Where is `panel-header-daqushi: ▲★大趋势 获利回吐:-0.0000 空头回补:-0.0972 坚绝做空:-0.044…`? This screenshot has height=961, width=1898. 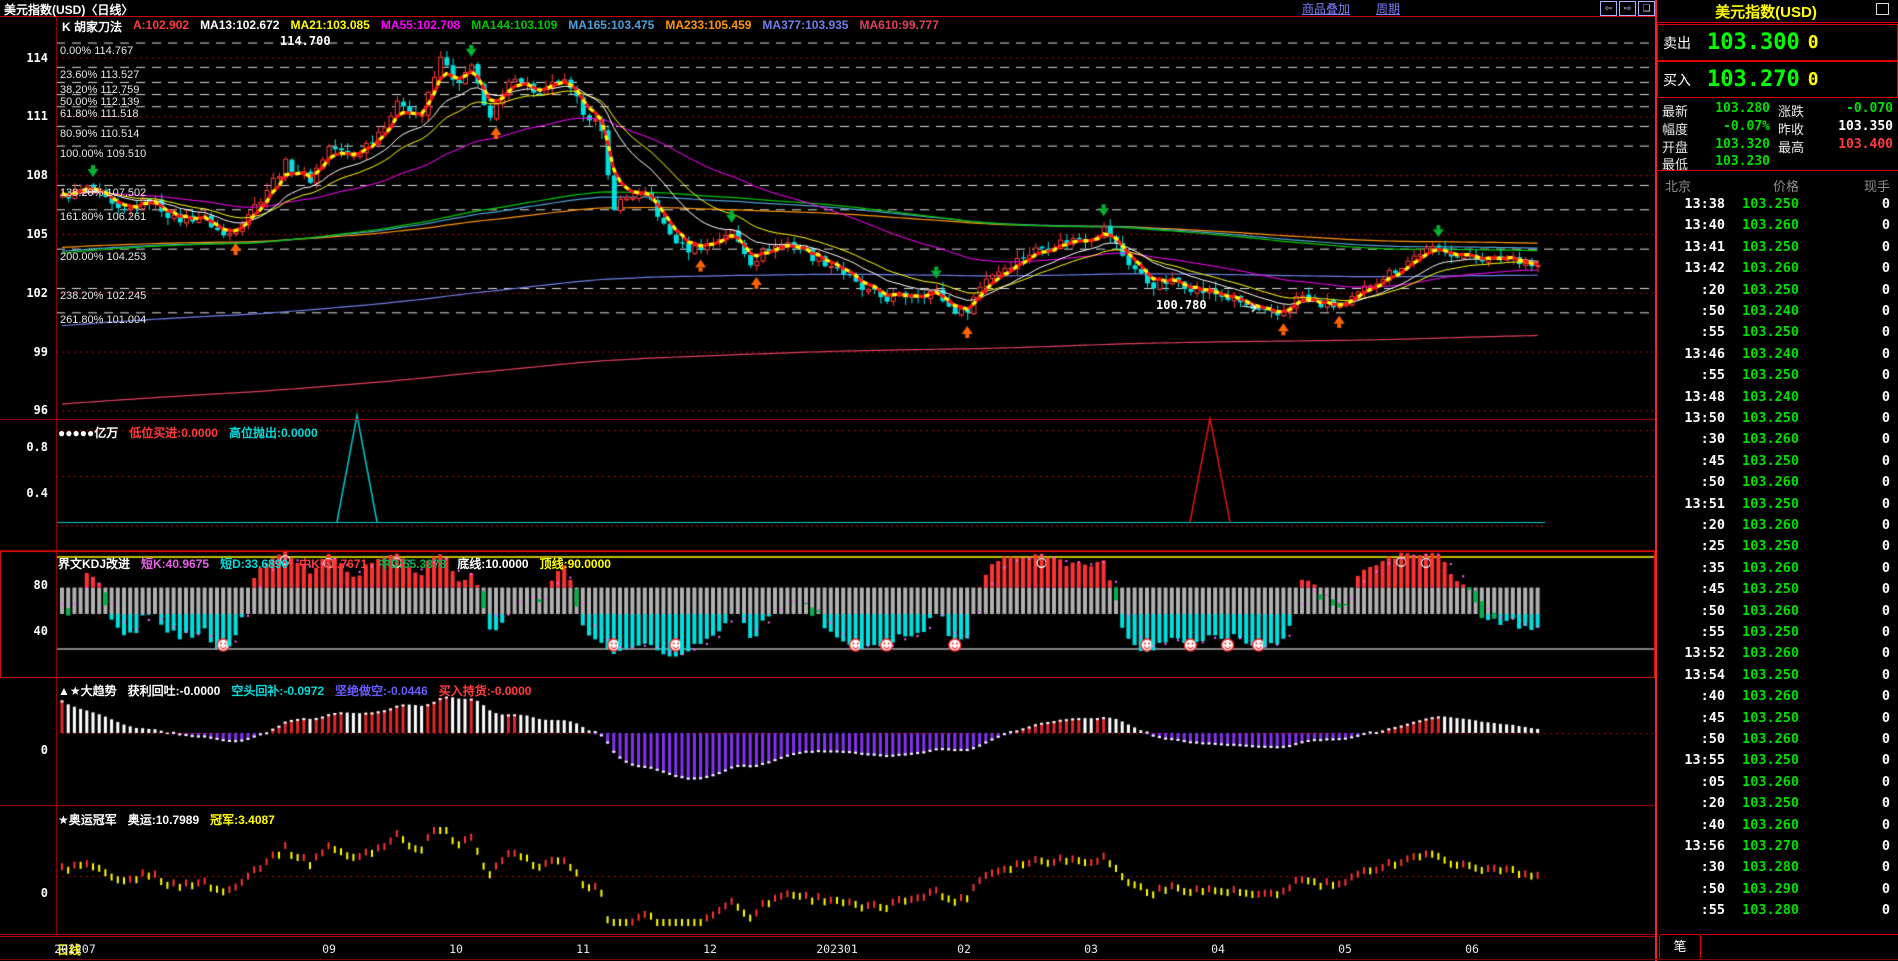
panel-header-daqushi: ▲★大趋势 获利回吐:-0.0000 空头回补:-0.0972 坚绝做空:-0.044… is located at coordinates (294, 690).